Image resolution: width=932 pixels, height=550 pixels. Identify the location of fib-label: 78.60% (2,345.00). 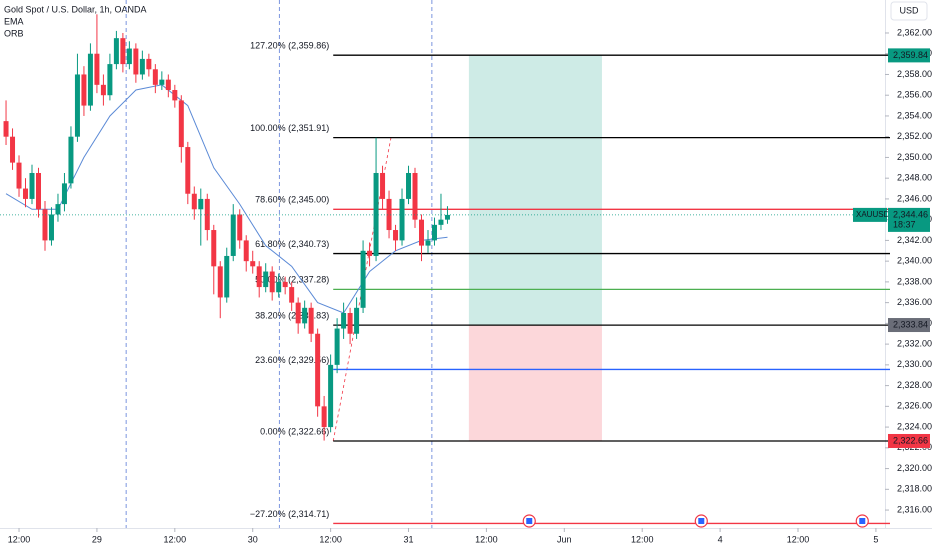
(292, 200).